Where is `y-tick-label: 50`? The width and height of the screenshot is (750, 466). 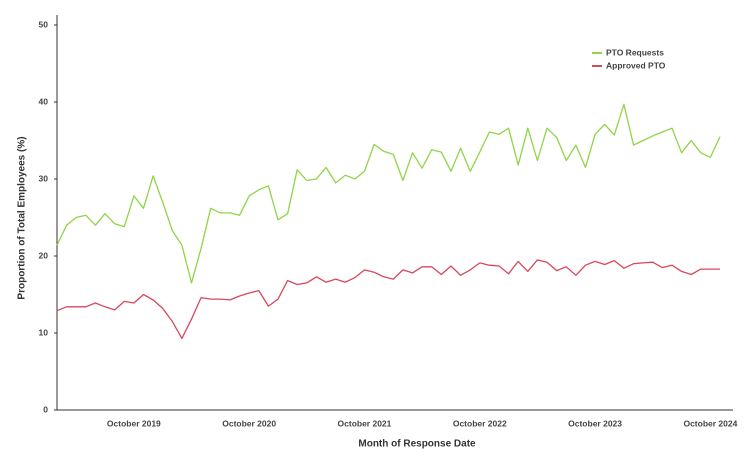
y-tick-label: 50 is located at coordinates (44, 24).